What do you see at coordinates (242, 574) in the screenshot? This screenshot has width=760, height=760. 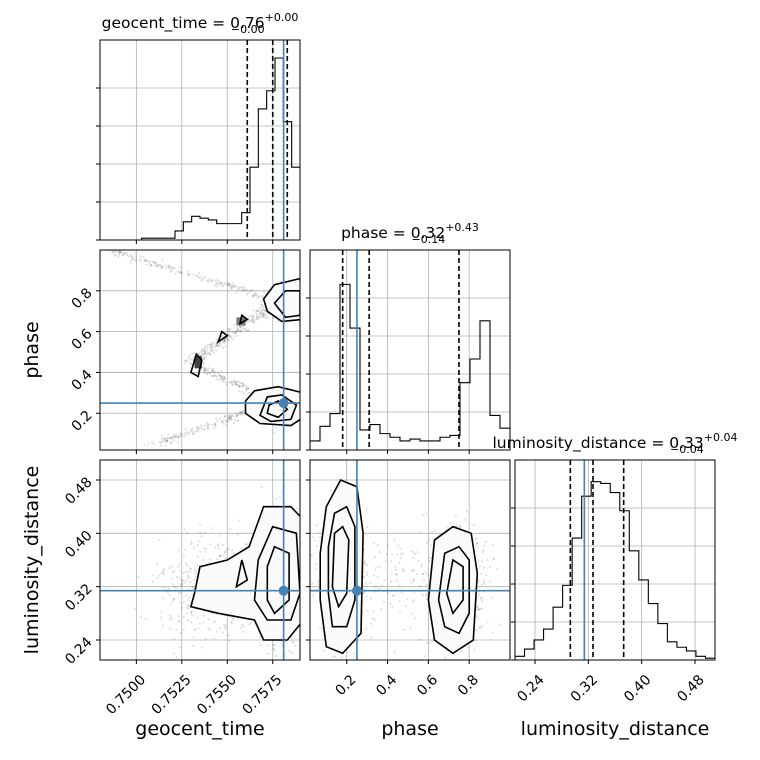 I see `contour-line` at bounding box center [242, 574].